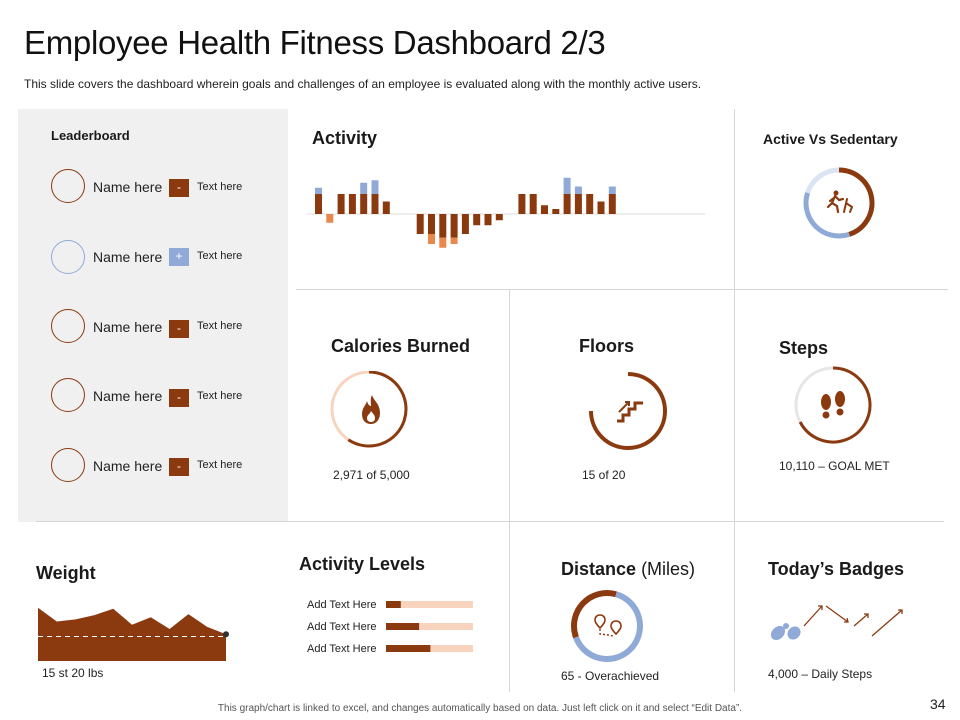  What do you see at coordinates (836, 623) in the screenshot?
I see `badges-graphic` at bounding box center [836, 623].